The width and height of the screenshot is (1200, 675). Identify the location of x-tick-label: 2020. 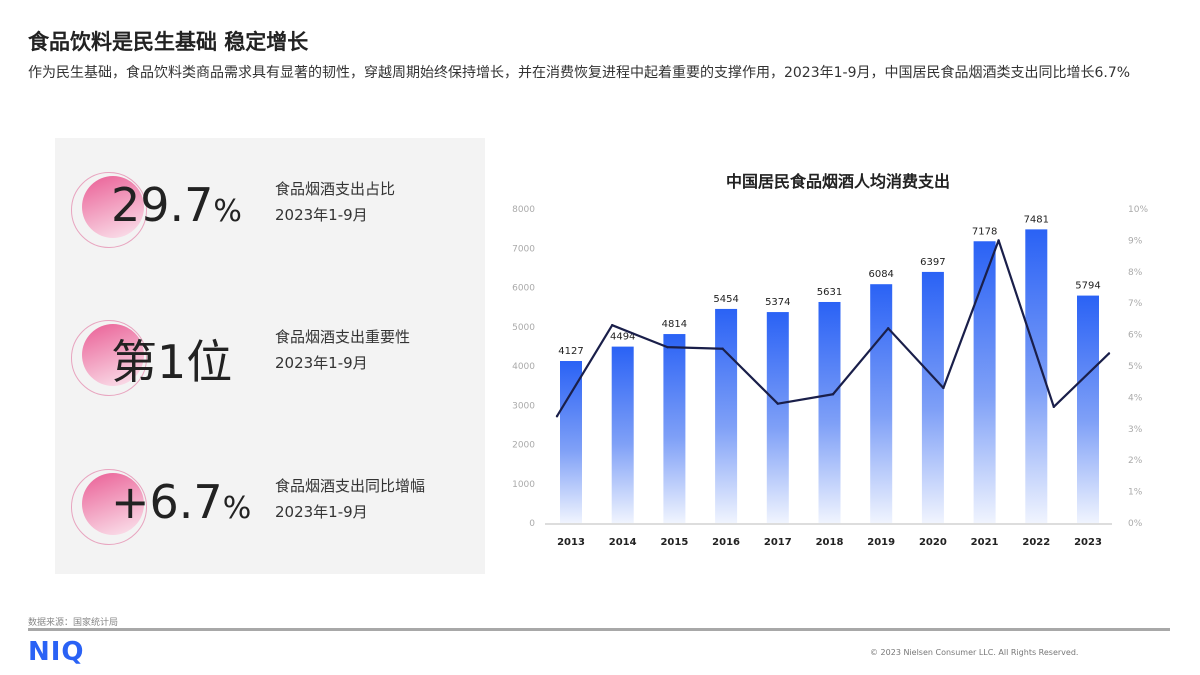
(933, 542).